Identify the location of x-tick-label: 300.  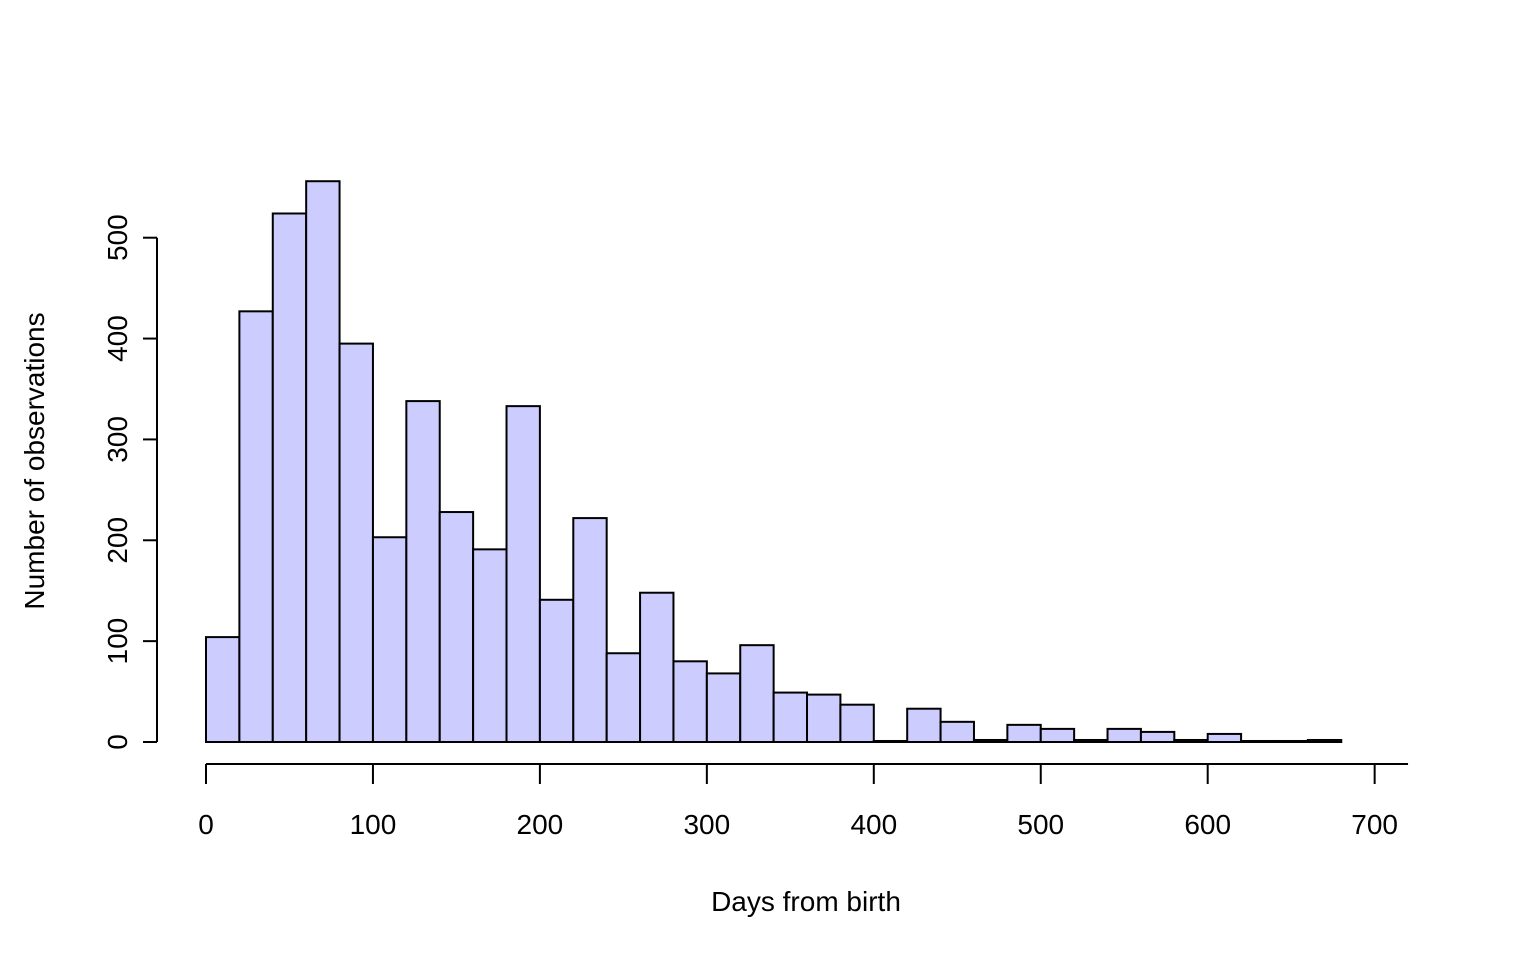
(706, 824).